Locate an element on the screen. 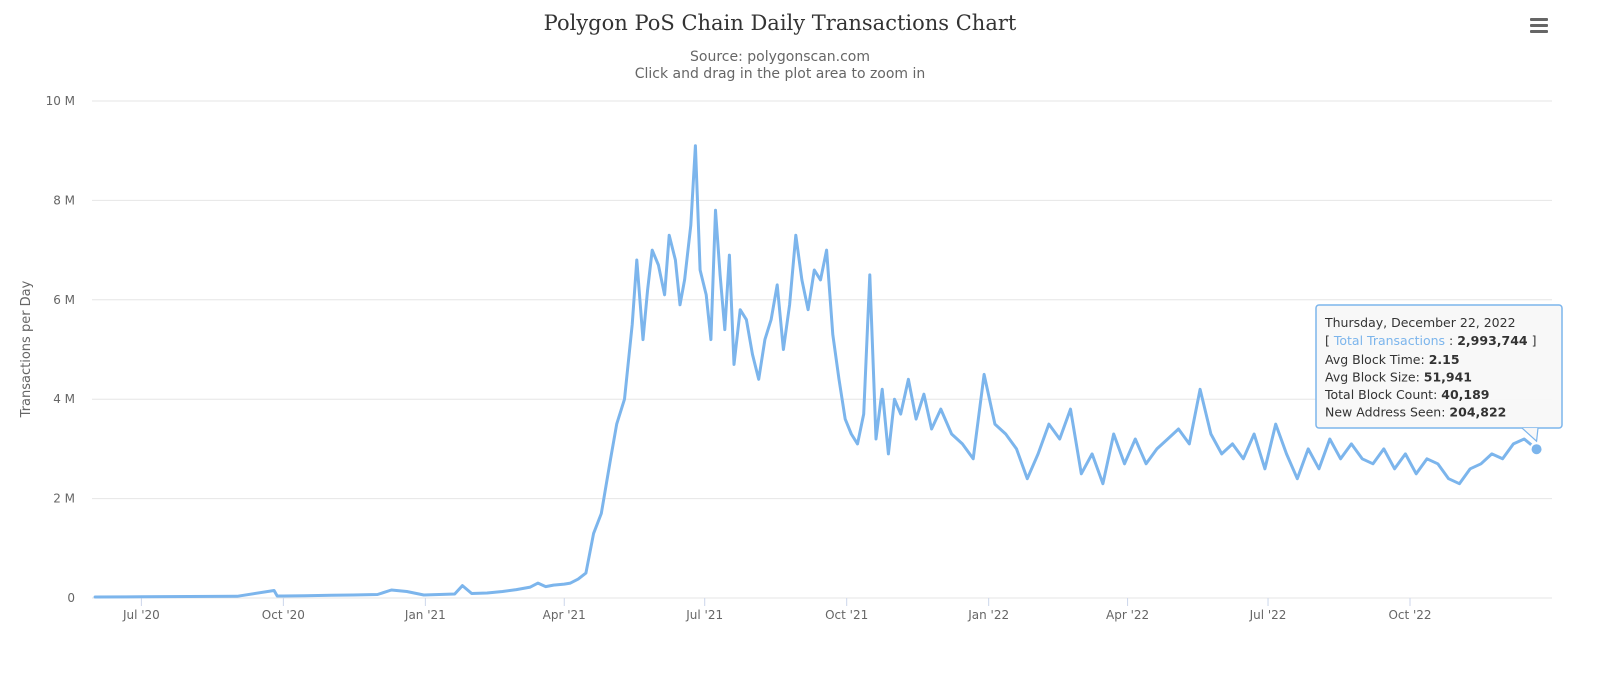 The height and width of the screenshot is (681, 1600). tooltip-line-value: 40,189 is located at coordinates (1465, 394).